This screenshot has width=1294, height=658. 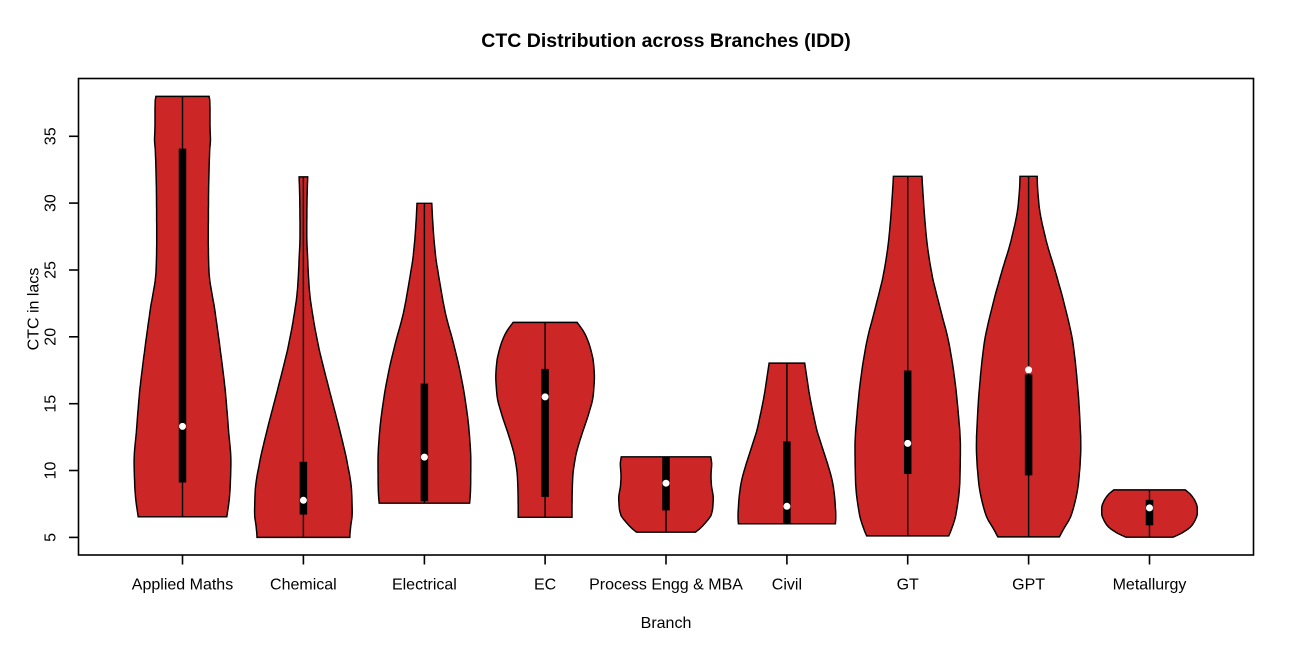 What do you see at coordinates (303, 585) in the screenshot?
I see `svg-text: Chemical` at bounding box center [303, 585].